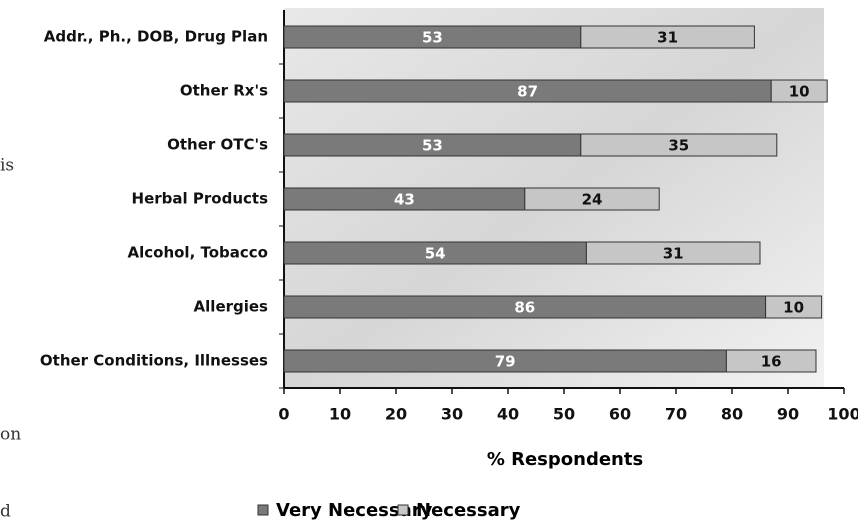 Image resolution: width=858 pixels, height=523 pixels. I want to click on category-label: Other OTC's, so click(217, 145).